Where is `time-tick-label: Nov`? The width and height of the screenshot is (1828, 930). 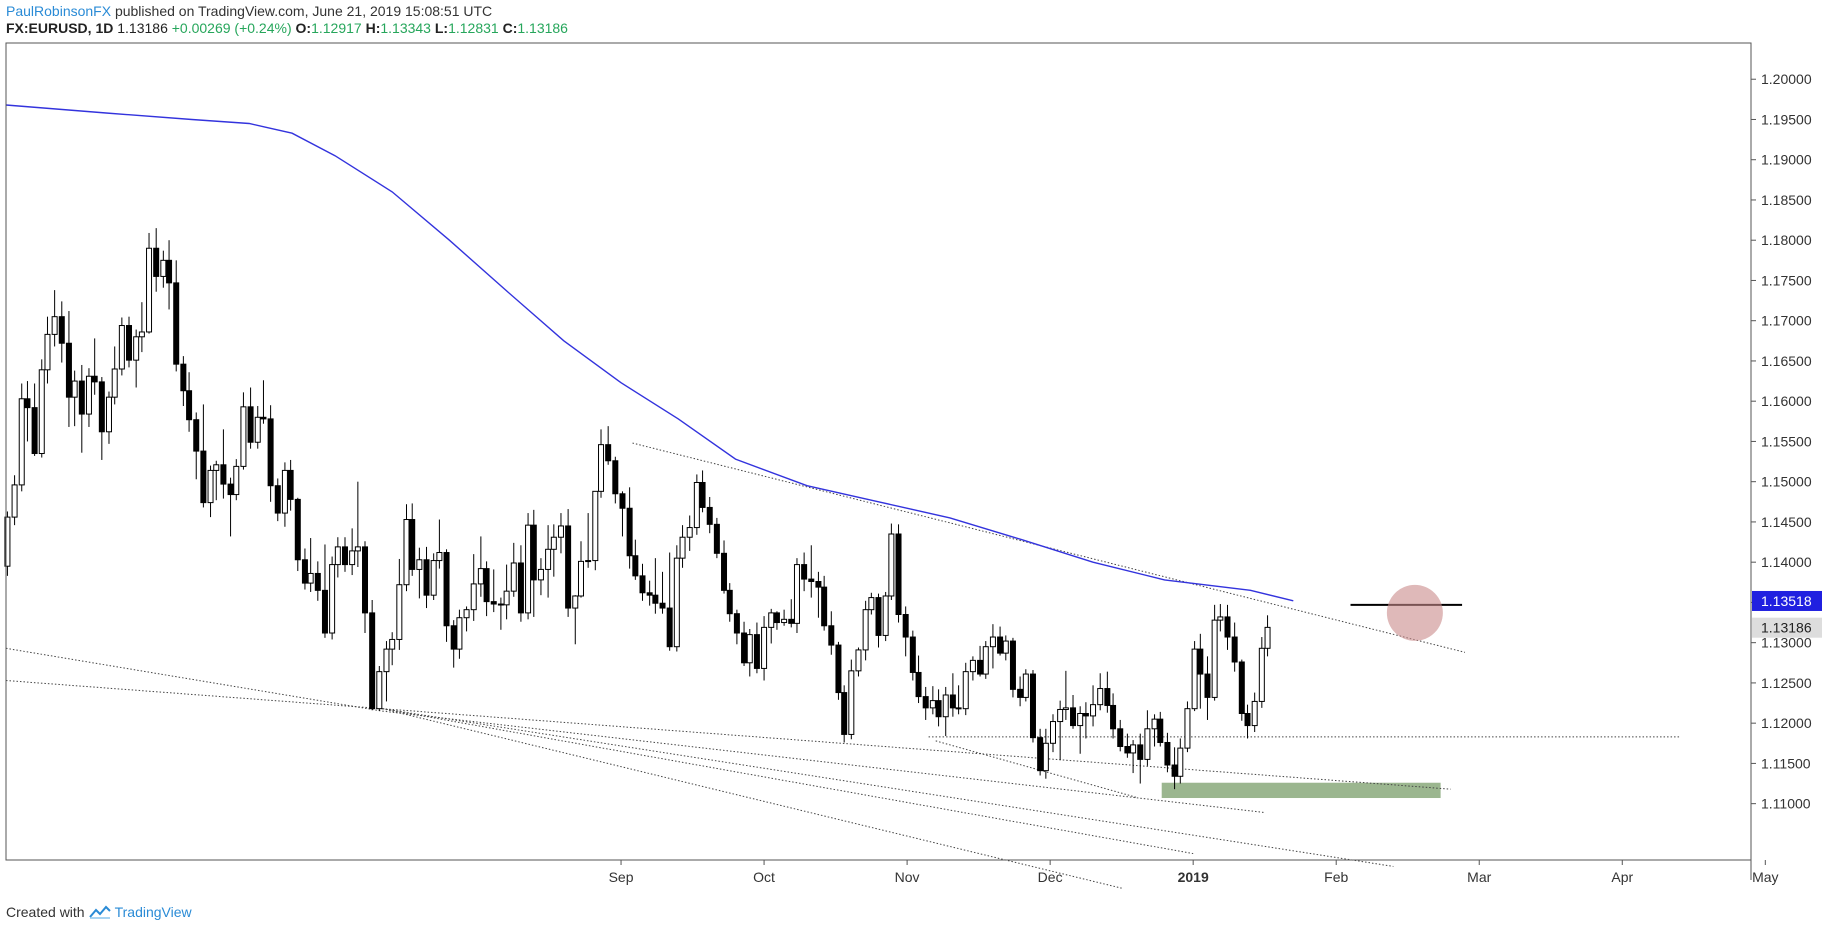 time-tick-label: Nov is located at coordinates (907, 877).